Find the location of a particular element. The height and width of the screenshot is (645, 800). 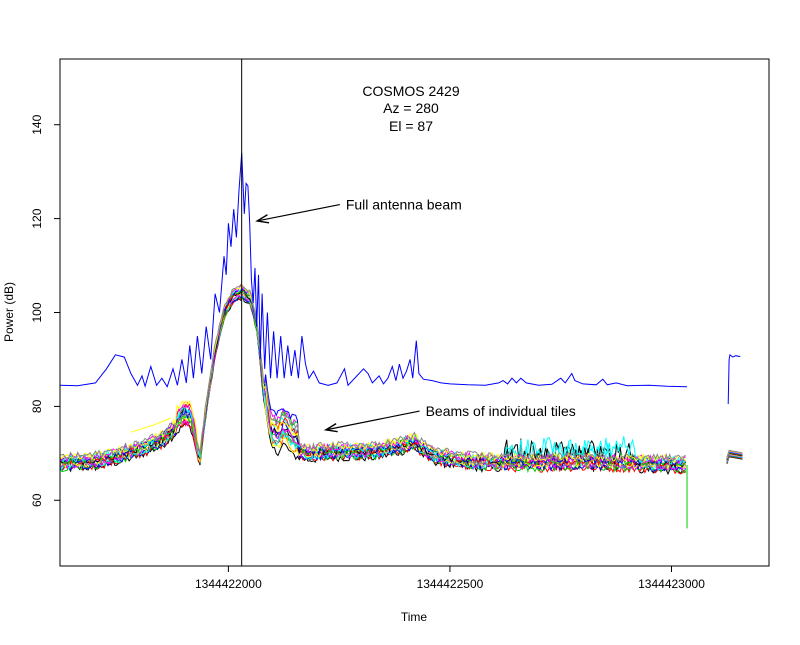

chart-title-line-1: COSMOS 2429 is located at coordinates (410, 91).